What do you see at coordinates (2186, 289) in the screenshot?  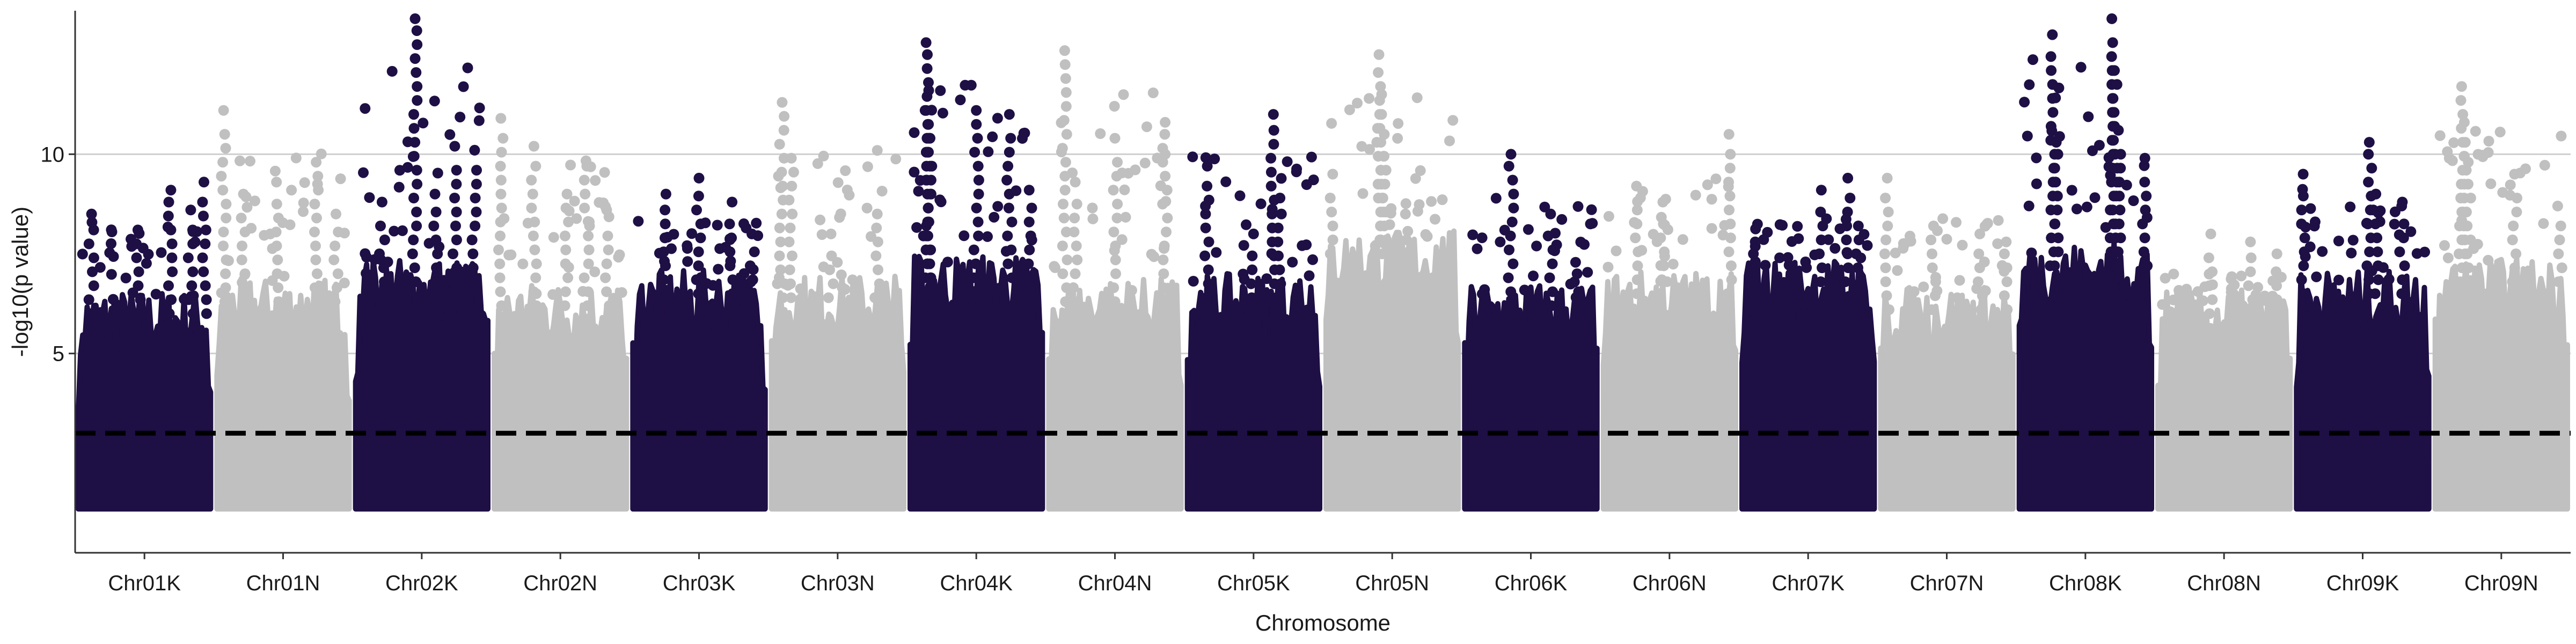 I see `data-point-Chr08N` at bounding box center [2186, 289].